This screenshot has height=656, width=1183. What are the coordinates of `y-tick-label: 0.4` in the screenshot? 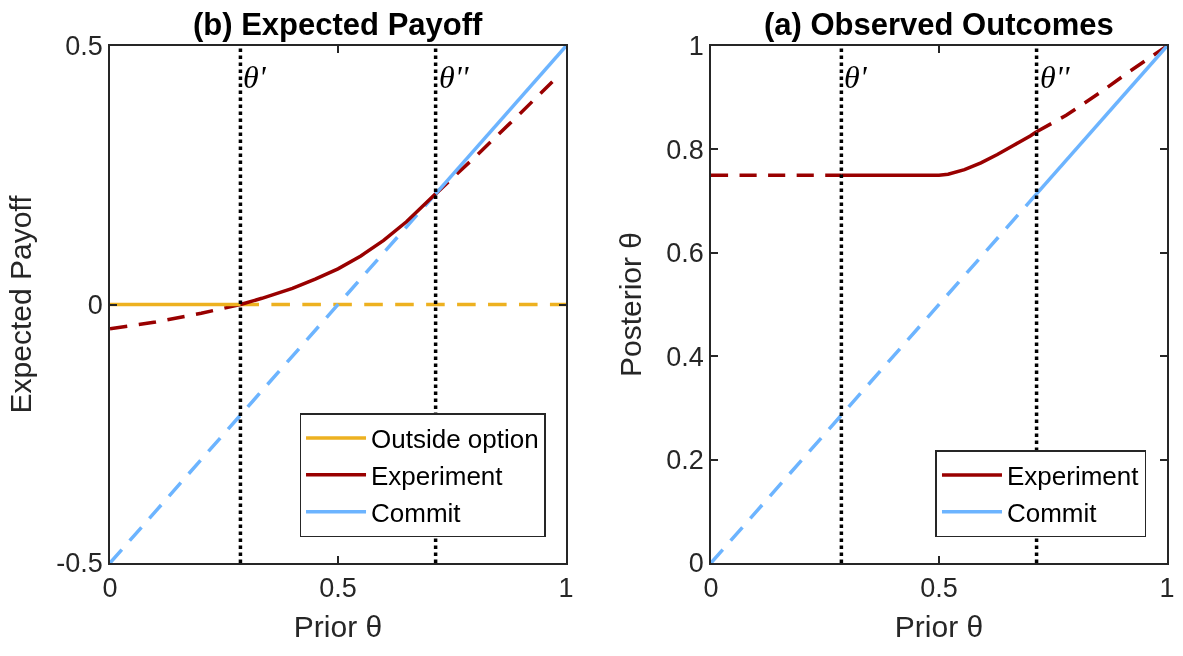 It's located at (685, 356).